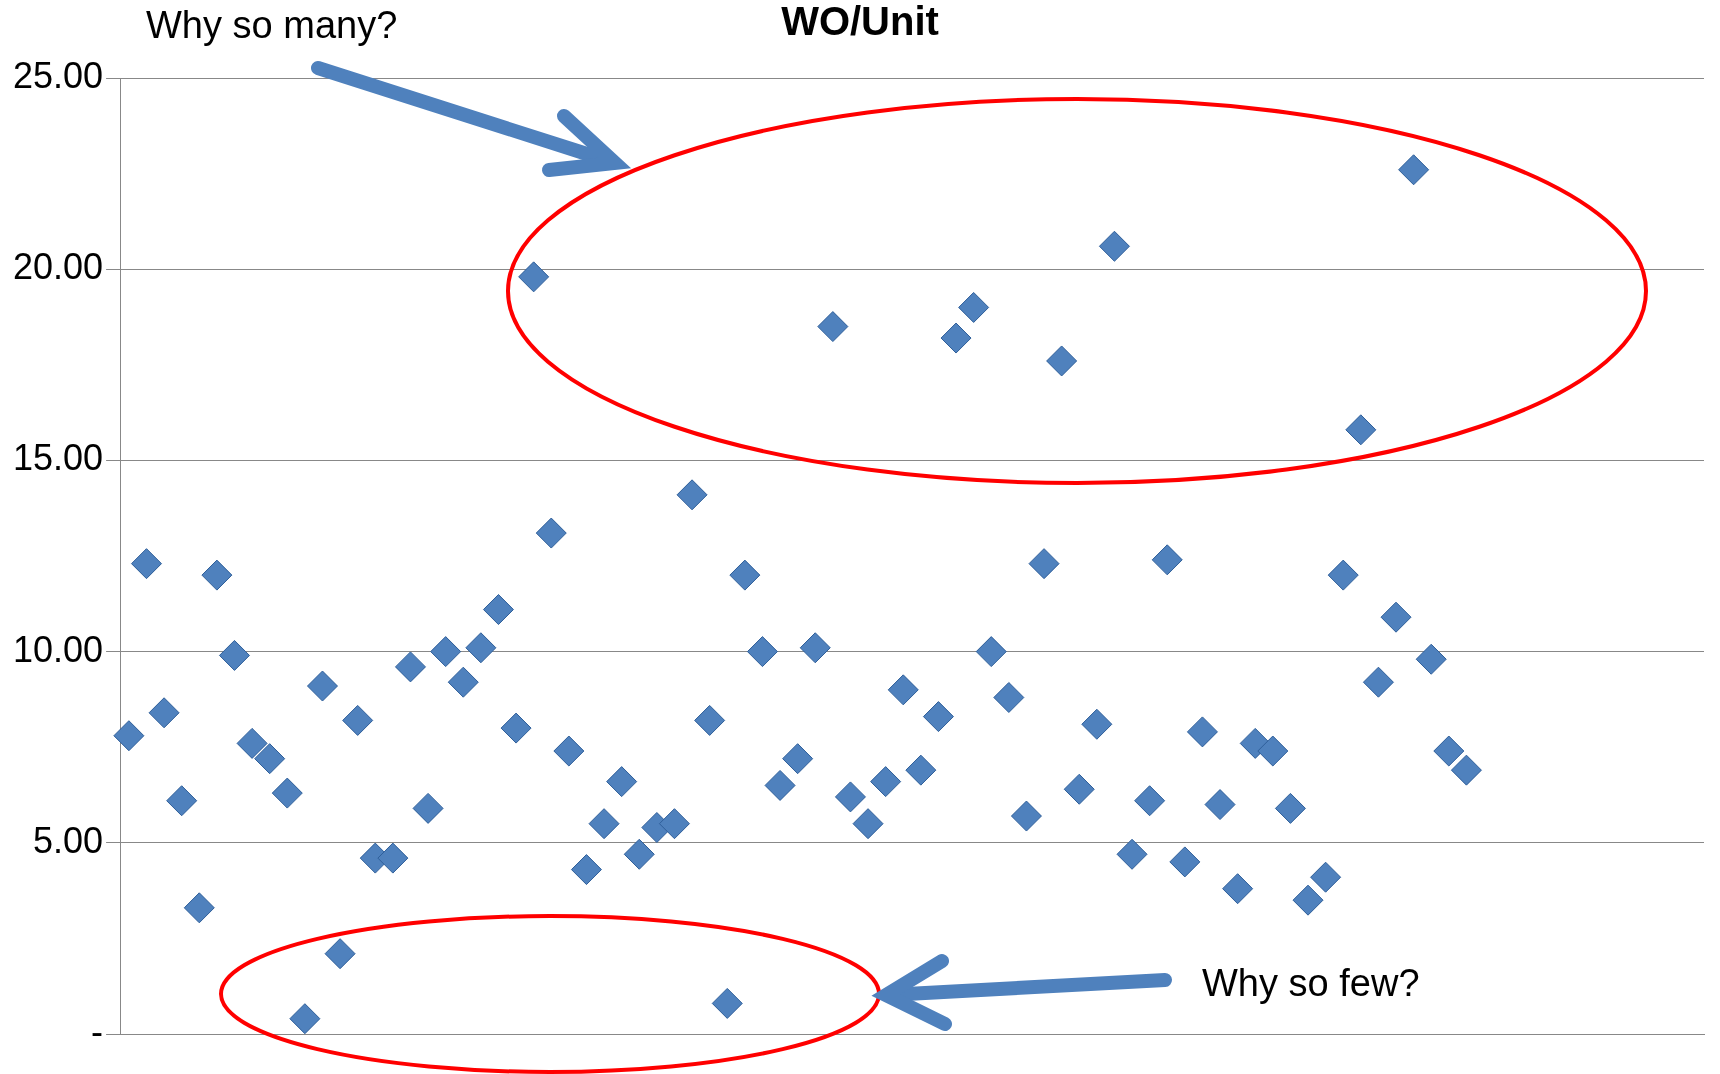 The width and height of the screenshot is (1720, 1074). Describe the element at coordinates (860, 22) in the screenshot. I see `chart-title: WO/Unit` at that location.